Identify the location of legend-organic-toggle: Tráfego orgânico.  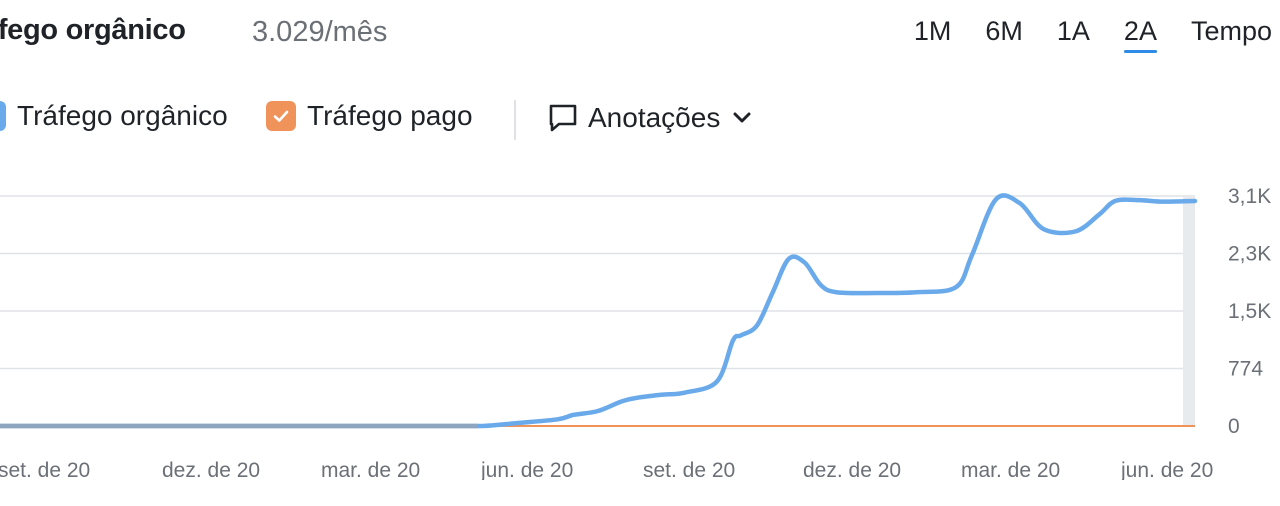
(114, 116).